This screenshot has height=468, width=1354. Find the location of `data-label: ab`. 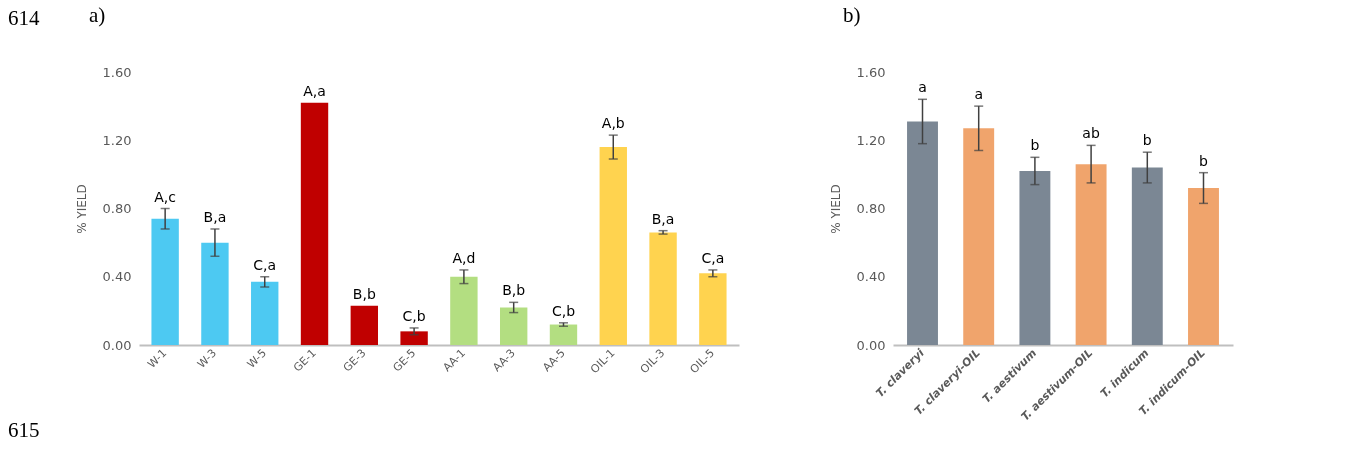

data-label: ab is located at coordinates (1091, 133).